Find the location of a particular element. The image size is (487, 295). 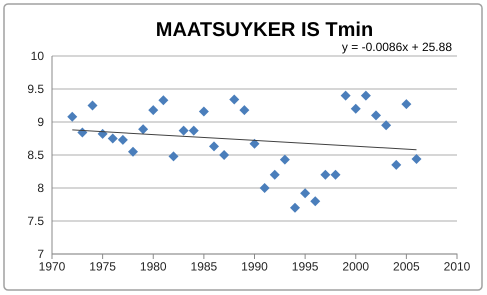

x-tick-label: 2000 is located at coordinates (356, 267).